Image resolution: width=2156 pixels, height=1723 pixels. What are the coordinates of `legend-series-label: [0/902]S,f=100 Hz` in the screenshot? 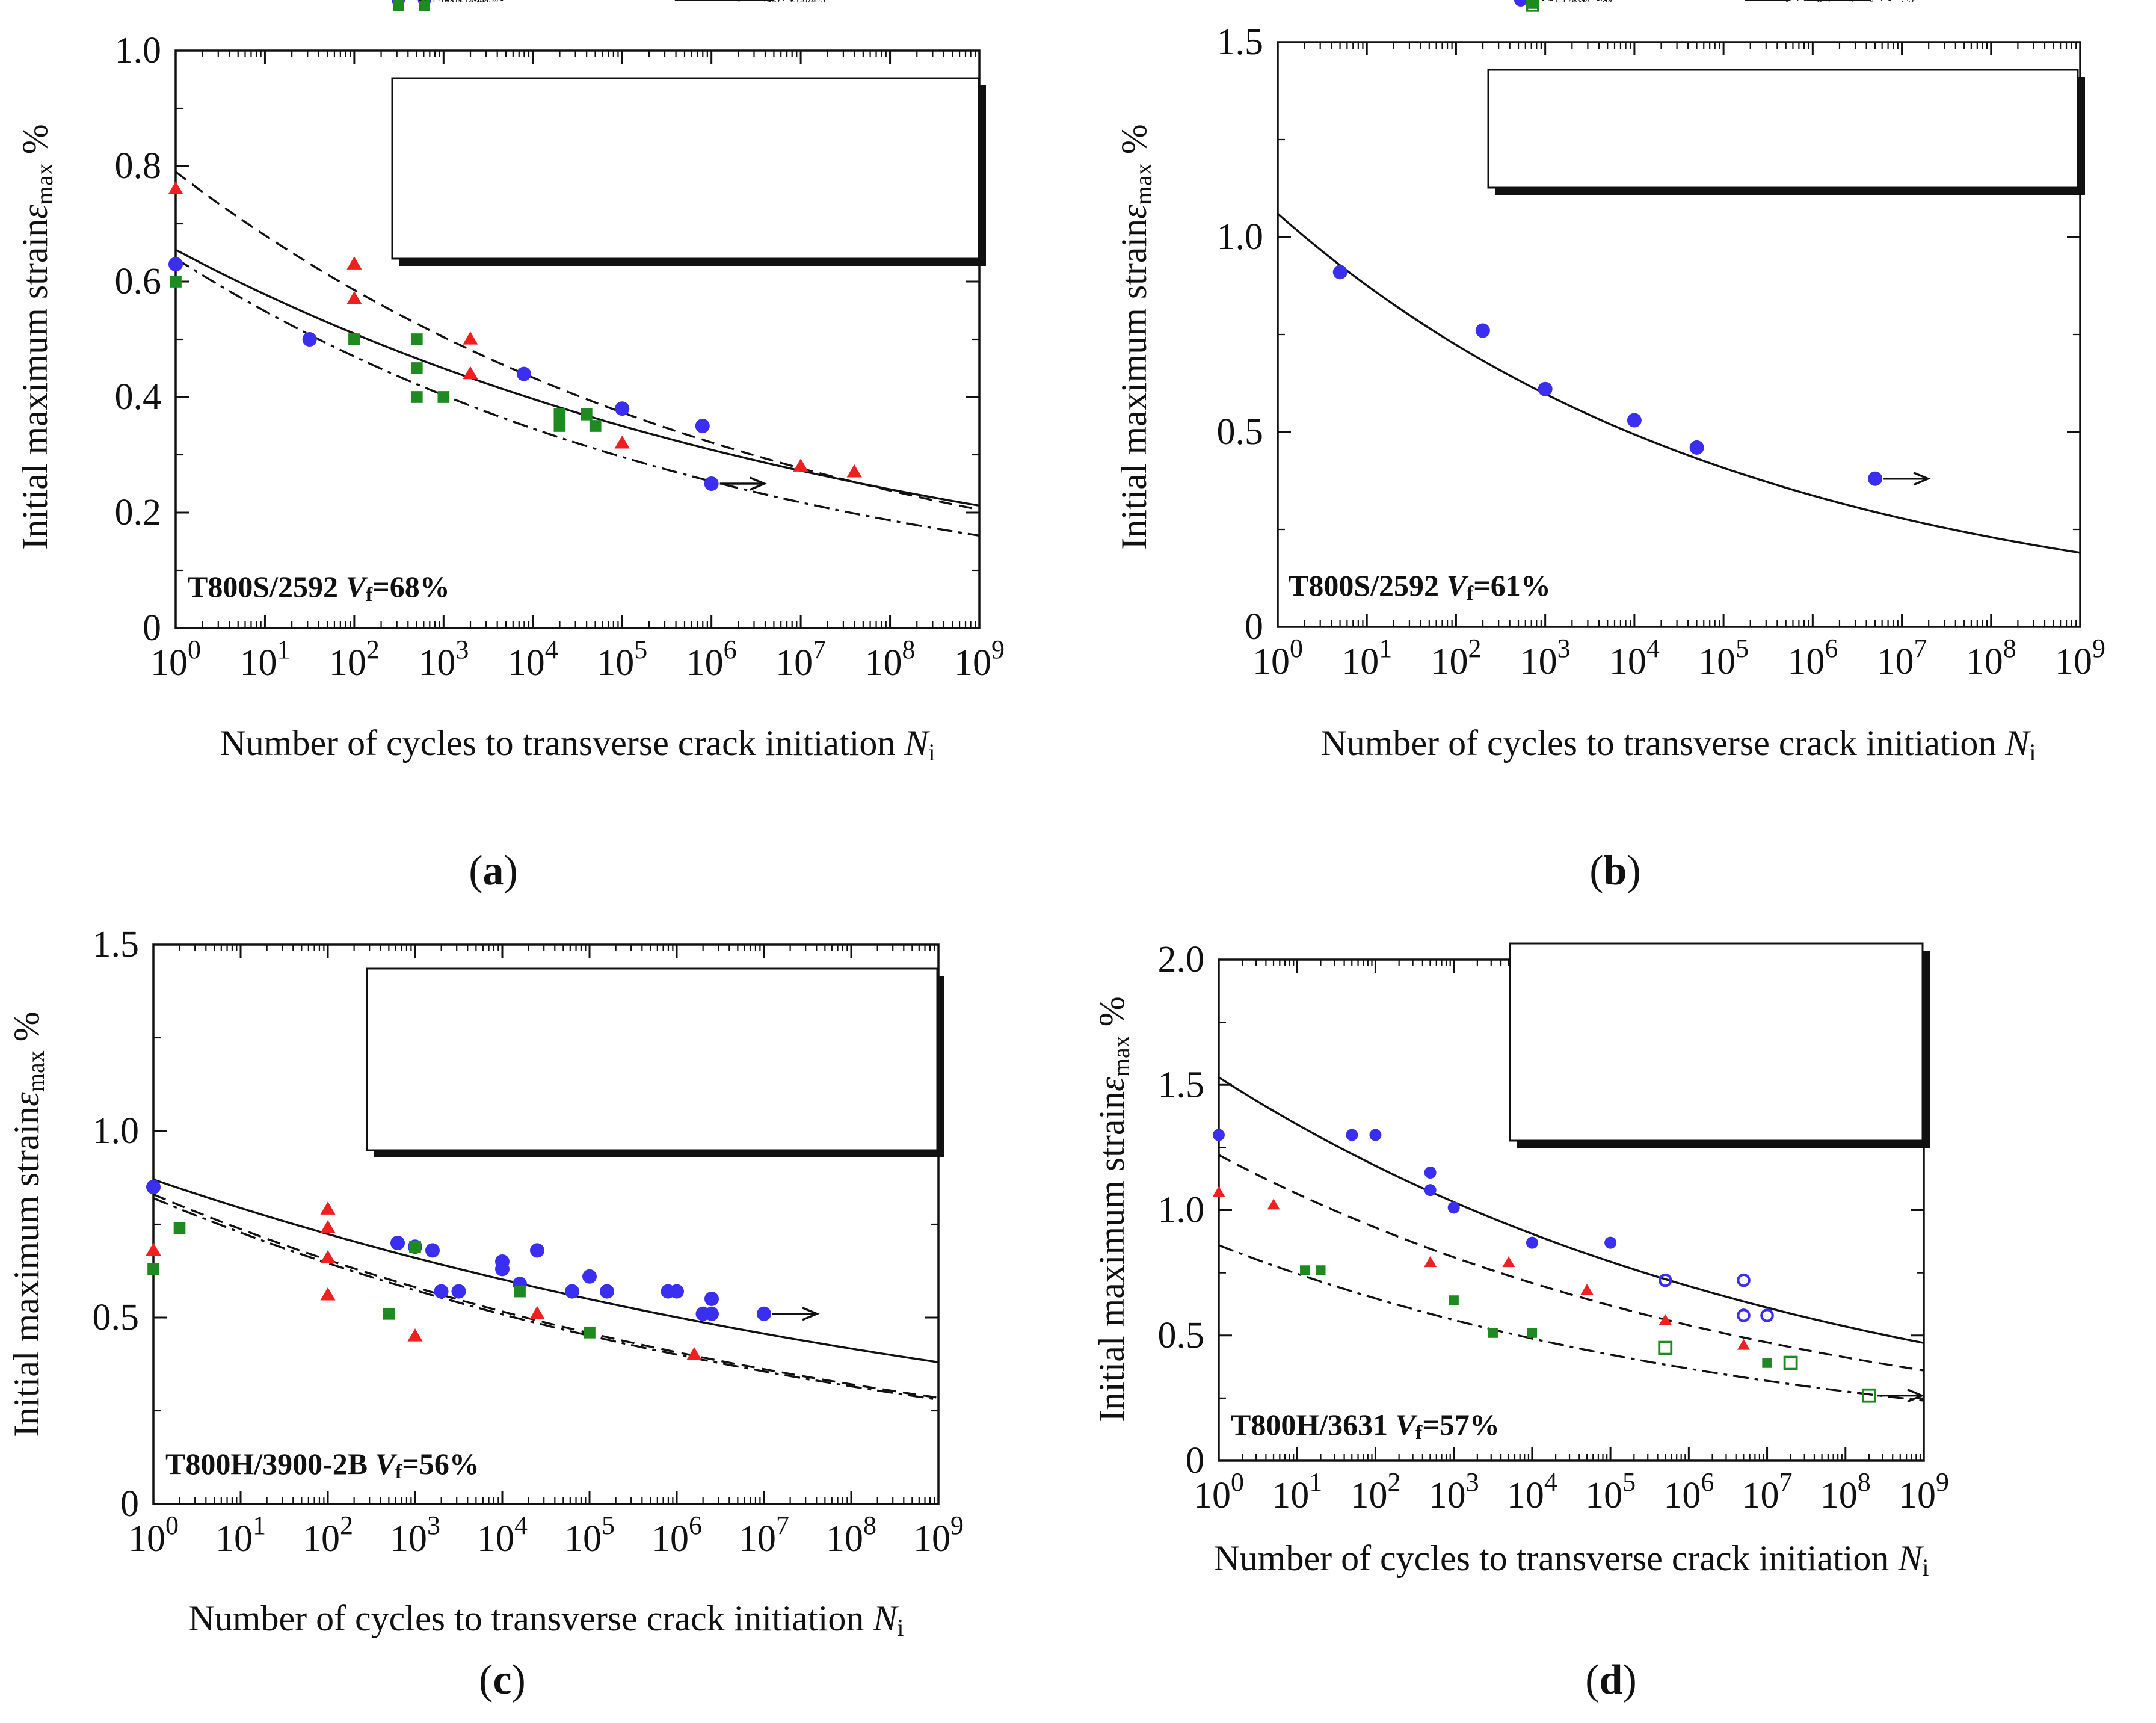 It's located at (1588, 3).